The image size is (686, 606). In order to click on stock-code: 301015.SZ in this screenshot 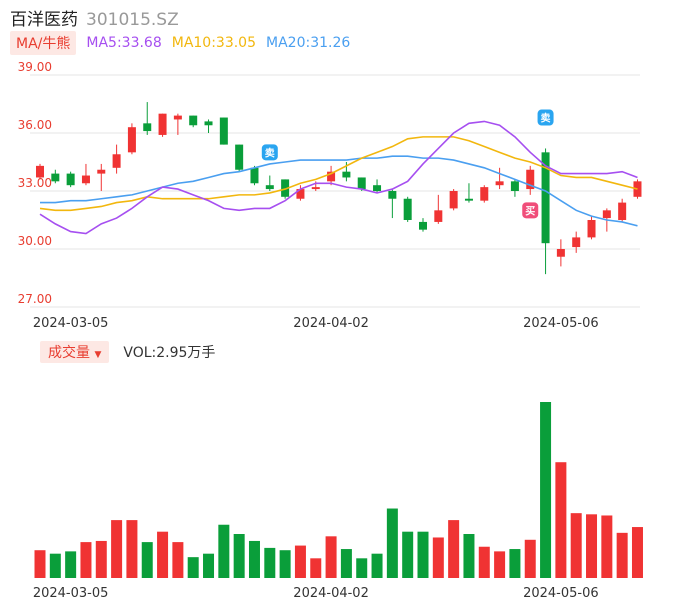, I will do `click(132, 20)`.